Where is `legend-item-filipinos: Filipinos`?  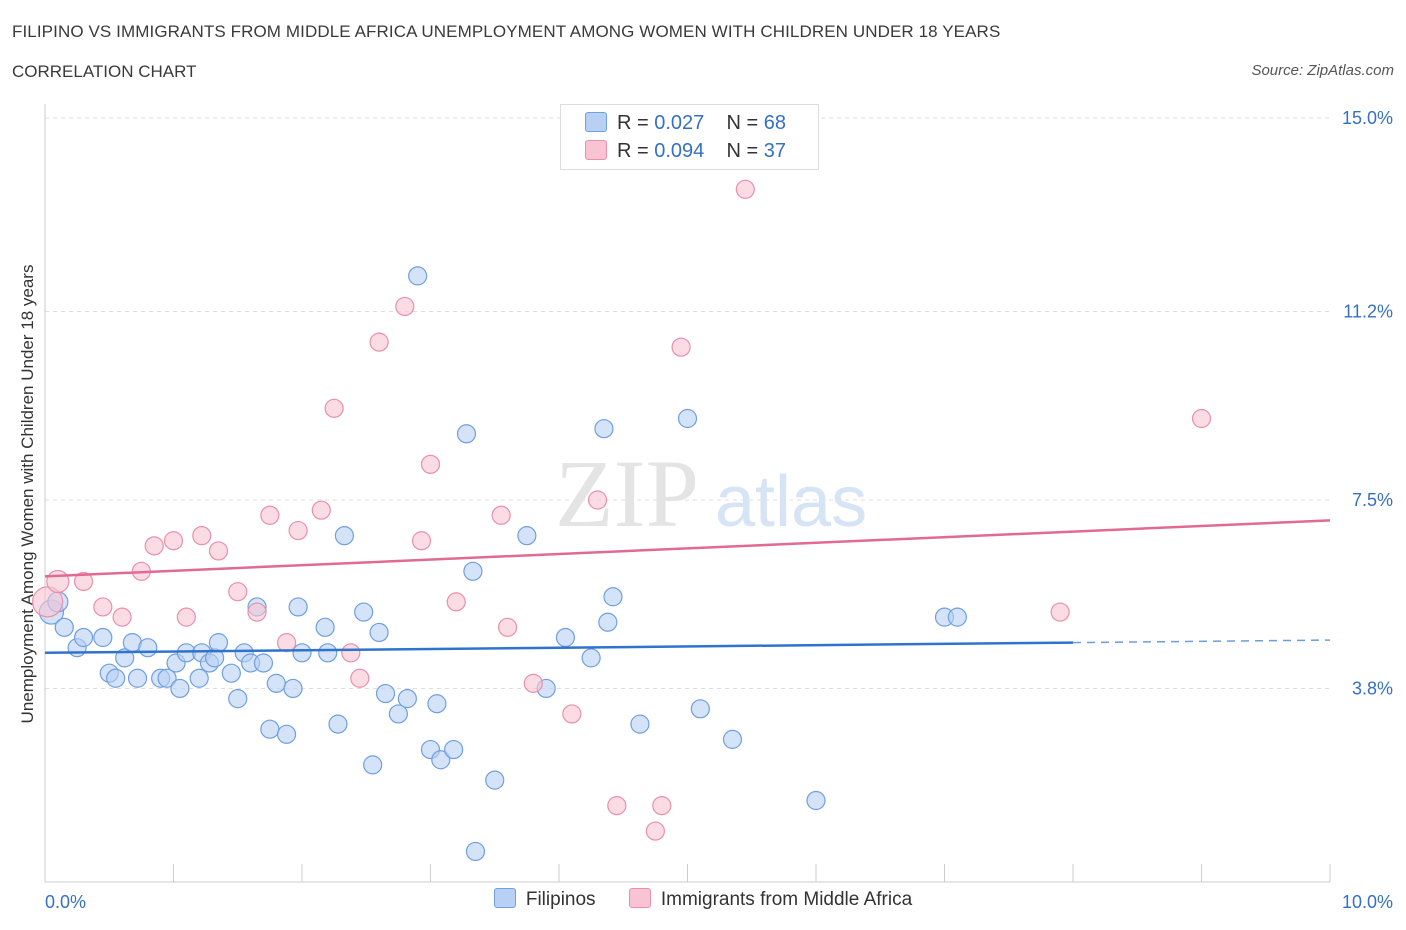
legend-item-filipinos: Filipinos is located at coordinates (544, 899).